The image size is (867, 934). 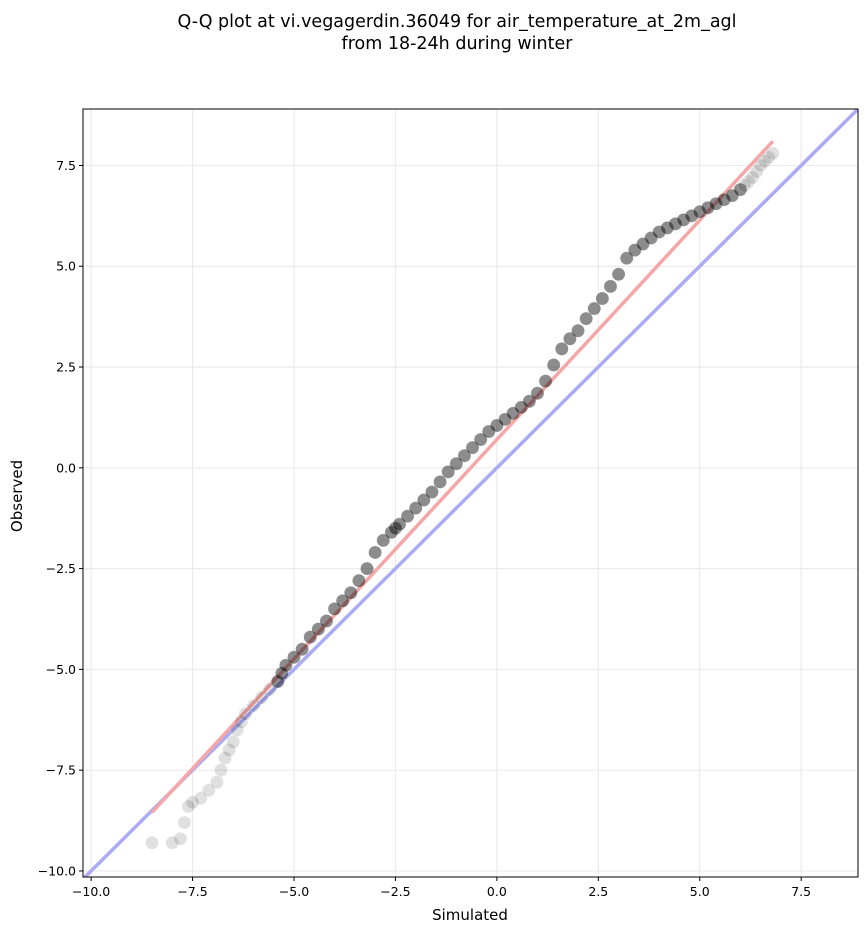 What do you see at coordinates (441, 888) in the screenshot?
I see `x-axis: −10.0 −7.5 −5.0 −2.5 0.0 2.5 5.0 7.5` at bounding box center [441, 888].